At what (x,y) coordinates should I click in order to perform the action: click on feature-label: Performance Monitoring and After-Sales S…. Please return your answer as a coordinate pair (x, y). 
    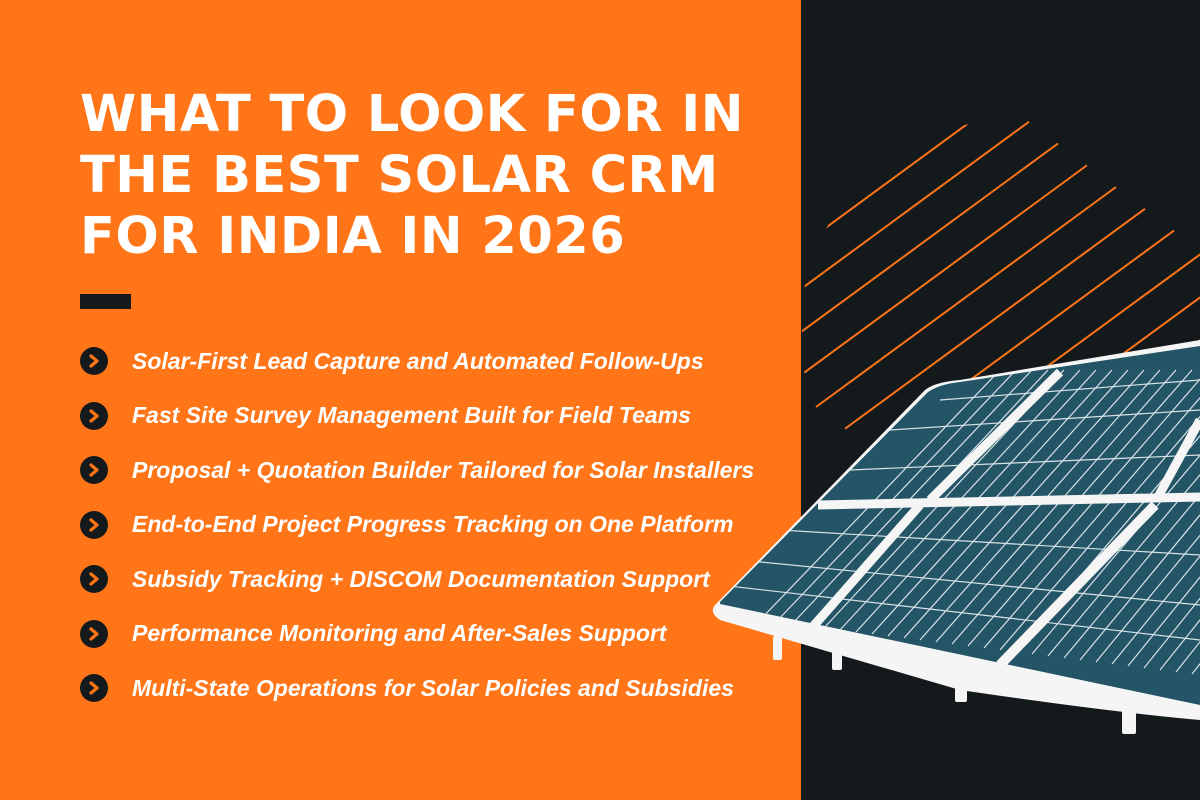
    Looking at the image, I should click on (399, 633).